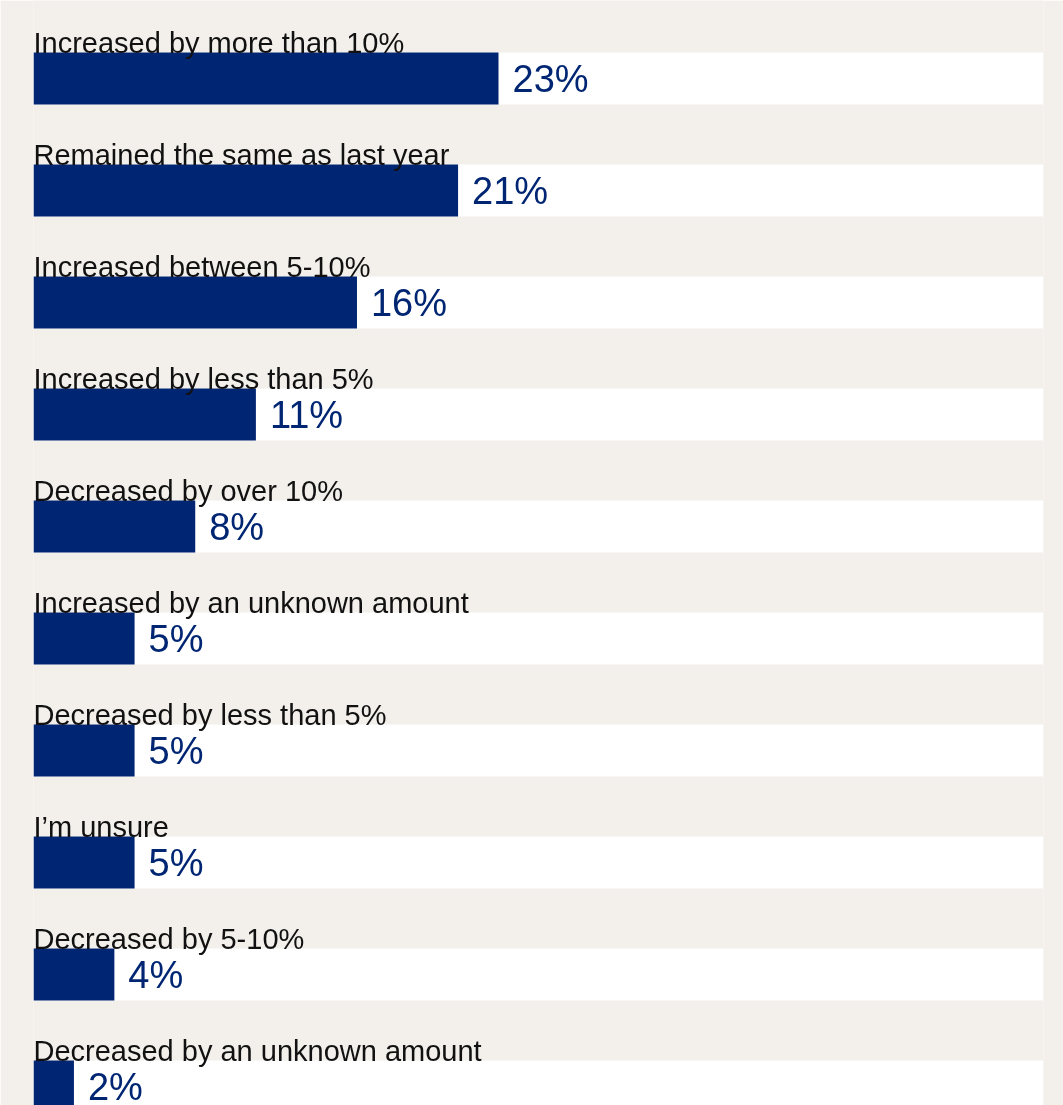 The width and height of the screenshot is (1063, 1105). Describe the element at coordinates (237, 526) in the screenshot. I see `data-label: 8%` at that location.